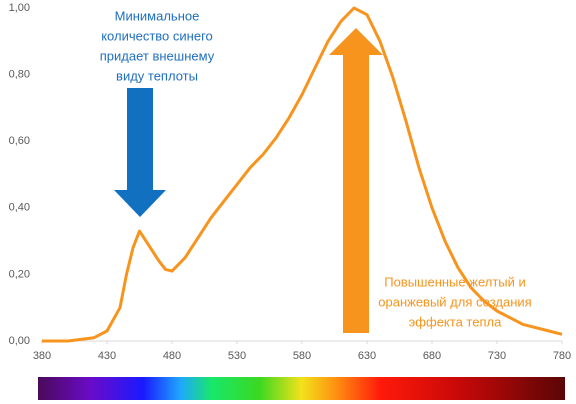 This screenshot has width=576, height=404. I want to click on annotation: оранжевый для создания, so click(454, 301).